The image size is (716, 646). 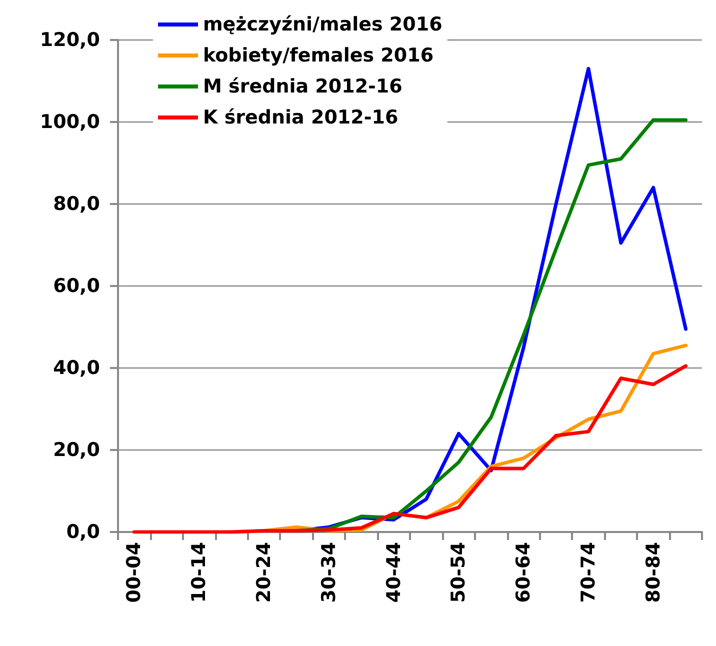 I want to click on legend-label: M średnia 2012-16, so click(x=302, y=87).